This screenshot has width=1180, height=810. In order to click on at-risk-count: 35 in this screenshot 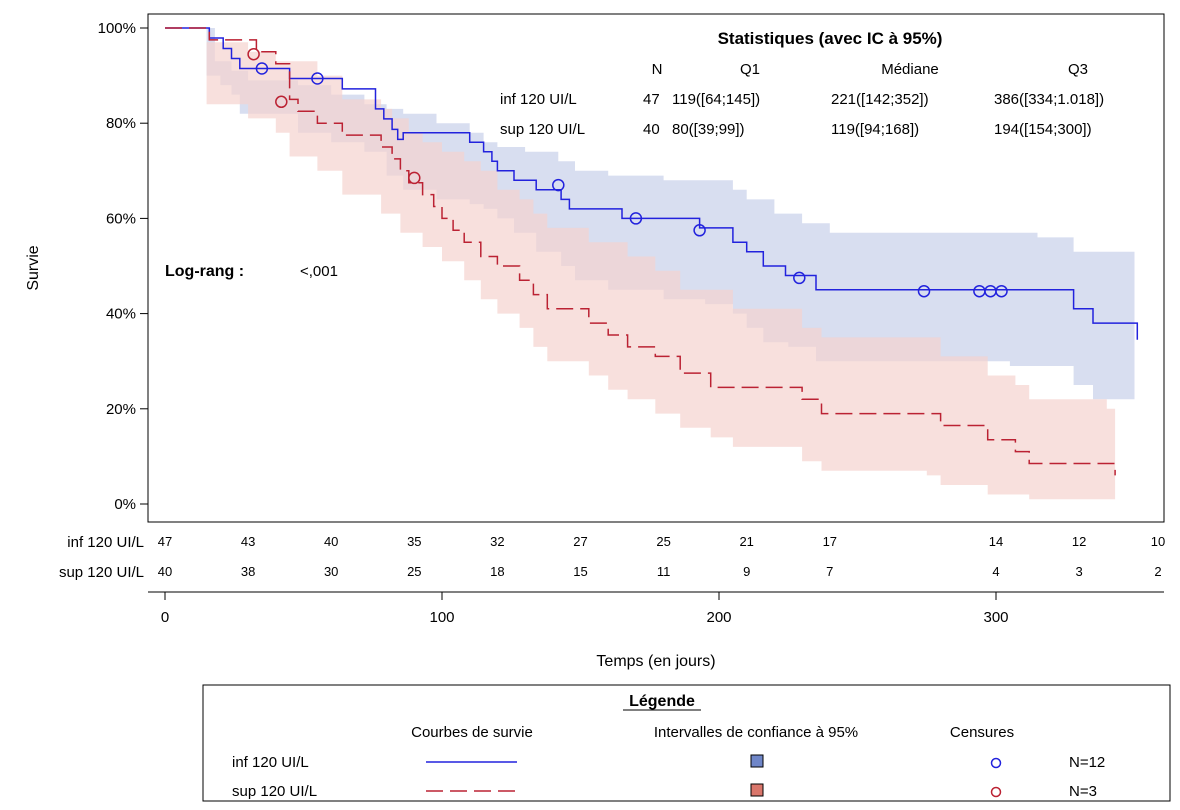, I will do `click(414, 541)`.